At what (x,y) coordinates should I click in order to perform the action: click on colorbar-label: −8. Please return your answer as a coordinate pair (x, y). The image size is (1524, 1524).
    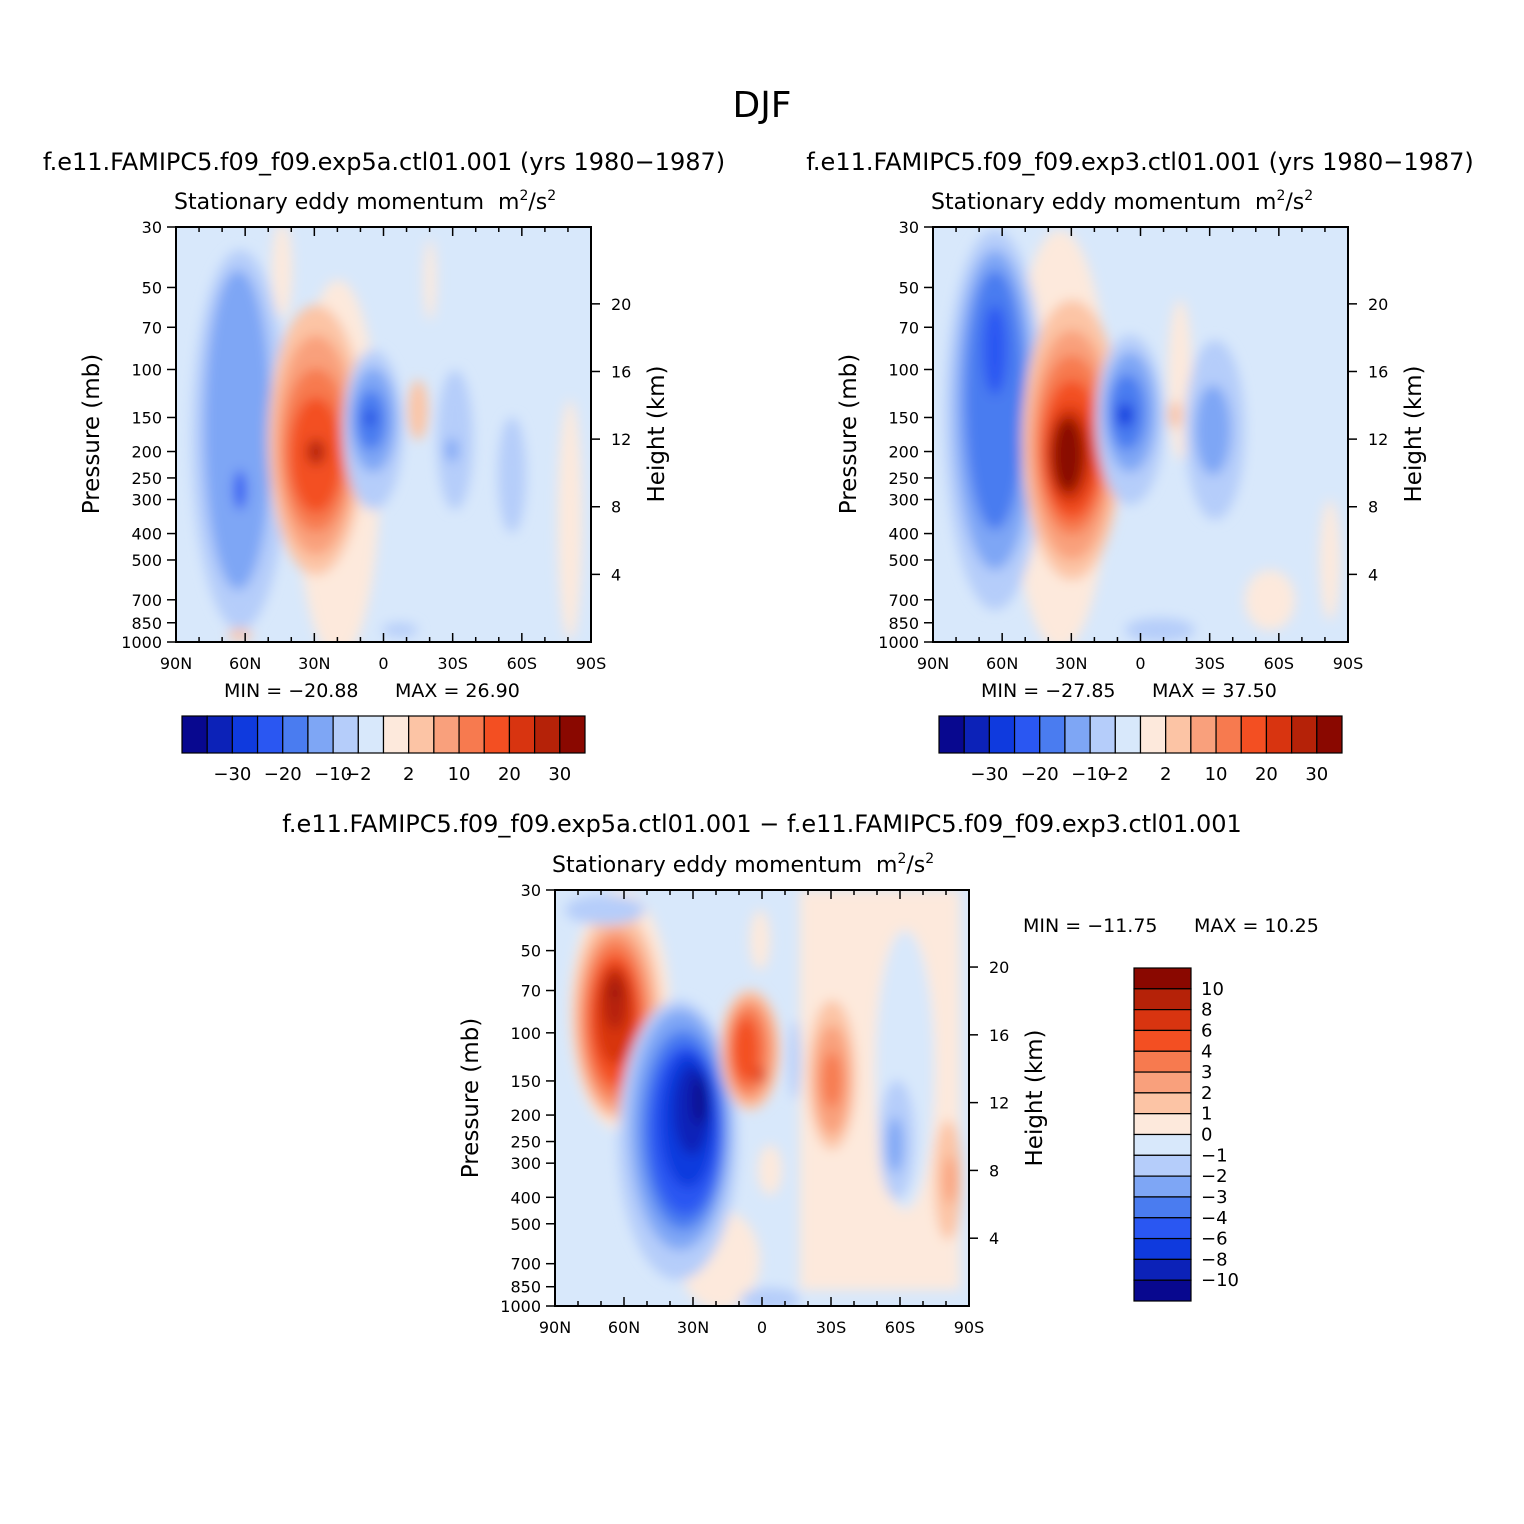
    Looking at the image, I should click on (1214, 1259).